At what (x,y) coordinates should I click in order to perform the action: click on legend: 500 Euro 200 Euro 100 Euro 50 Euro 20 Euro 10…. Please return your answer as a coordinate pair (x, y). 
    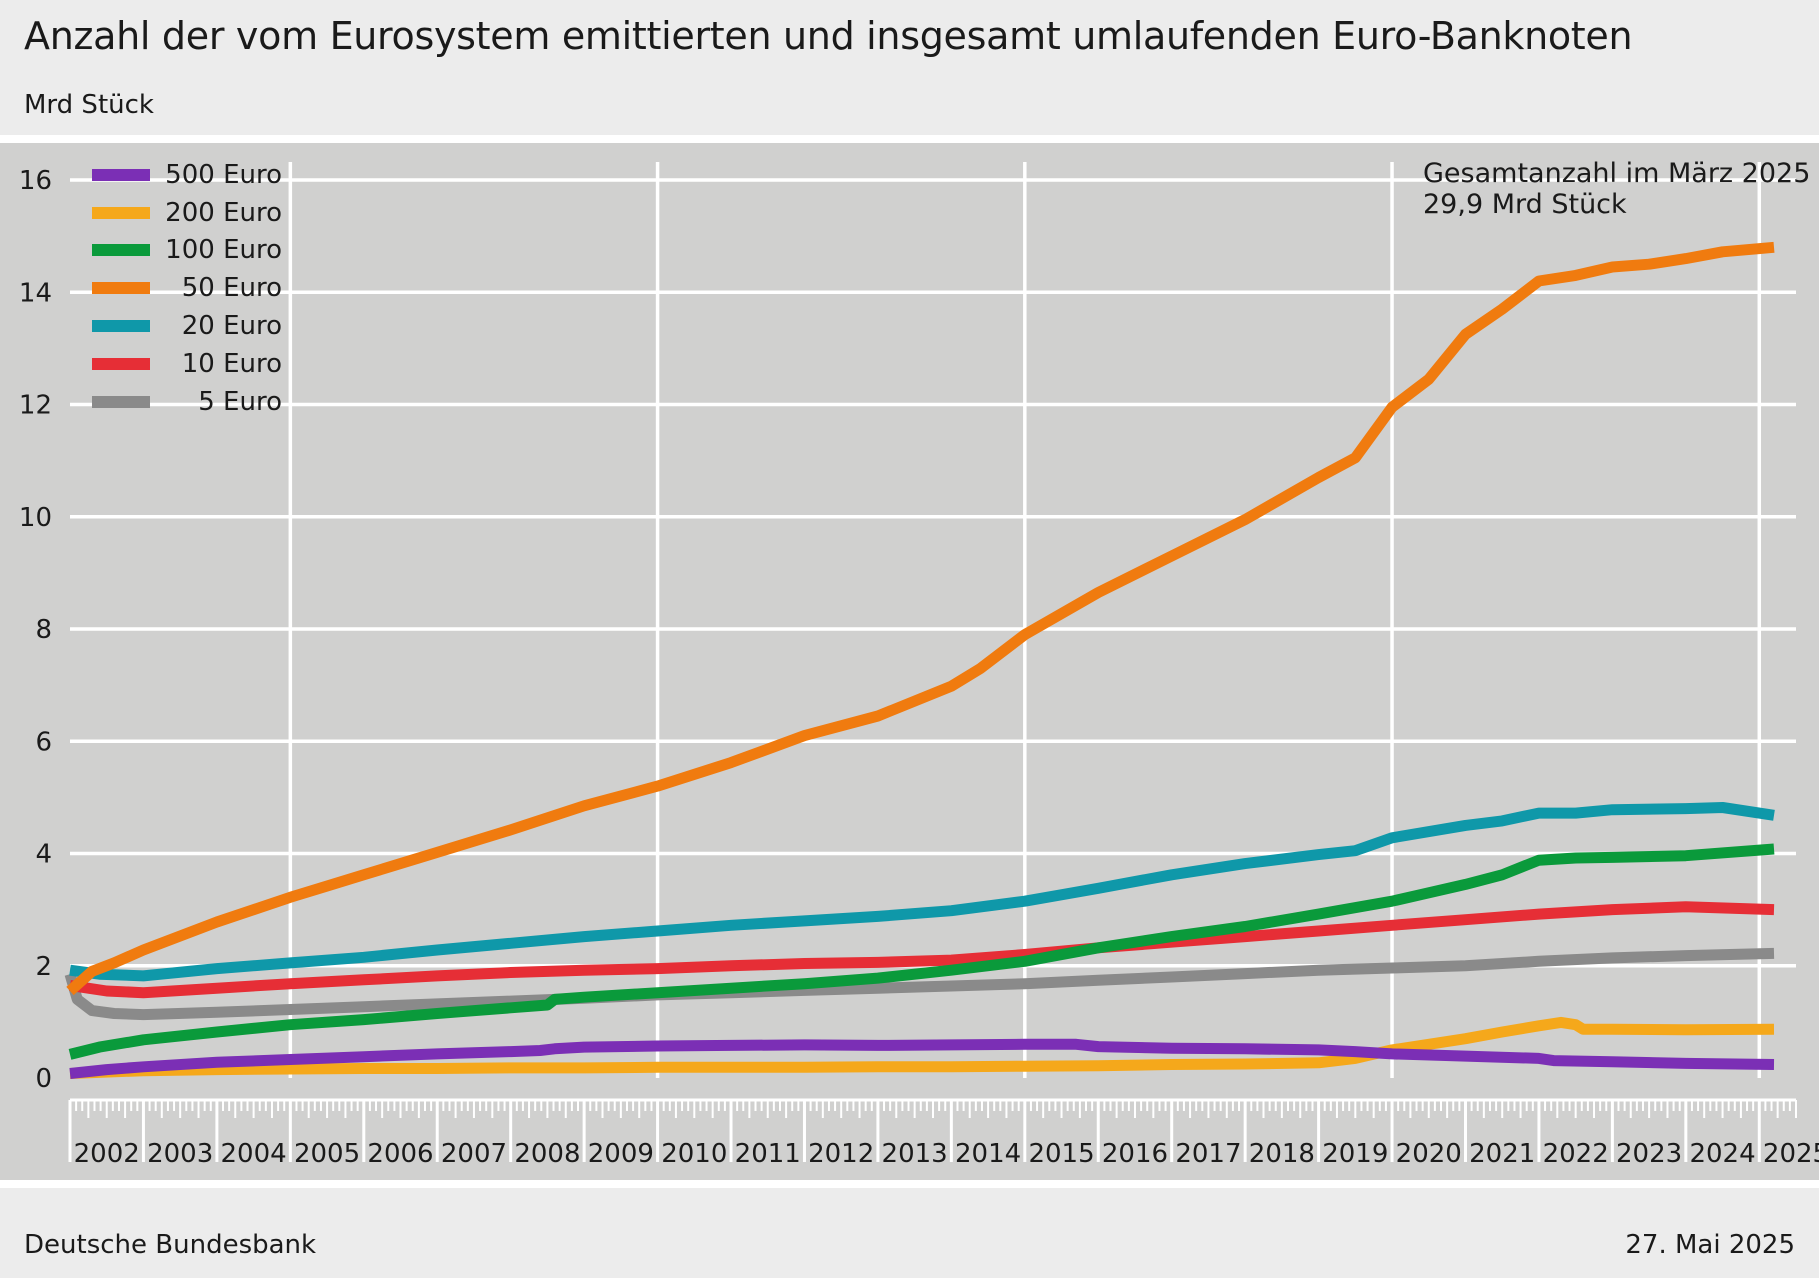
    Looking at the image, I should click on (187, 288).